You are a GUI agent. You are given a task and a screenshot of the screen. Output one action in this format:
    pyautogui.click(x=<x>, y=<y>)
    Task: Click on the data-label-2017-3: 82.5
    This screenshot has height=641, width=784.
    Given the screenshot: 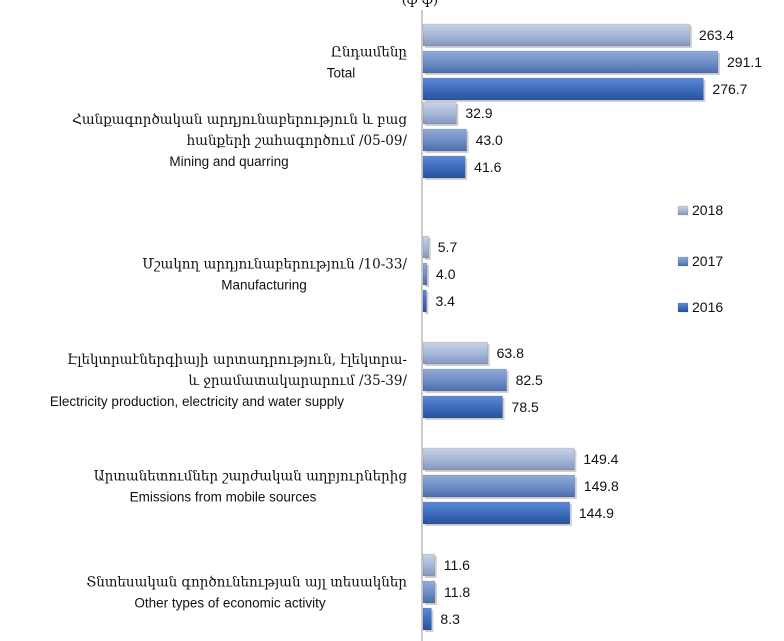 What is the action you would take?
    pyautogui.click(x=529, y=380)
    